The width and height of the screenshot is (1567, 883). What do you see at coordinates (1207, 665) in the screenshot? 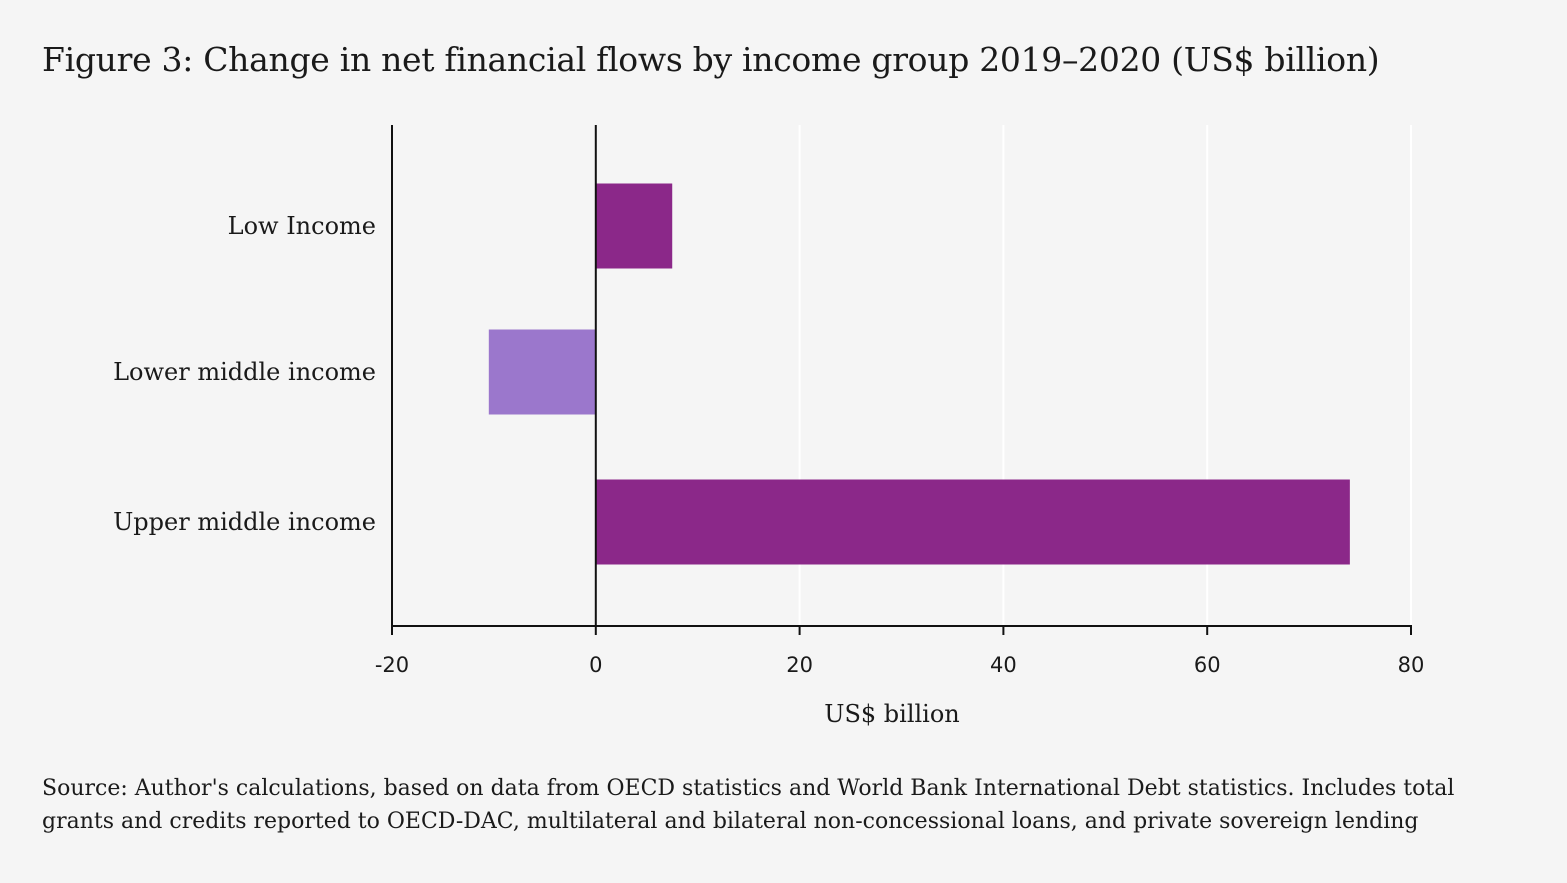
I see `x-tick-label: 60` at bounding box center [1207, 665].